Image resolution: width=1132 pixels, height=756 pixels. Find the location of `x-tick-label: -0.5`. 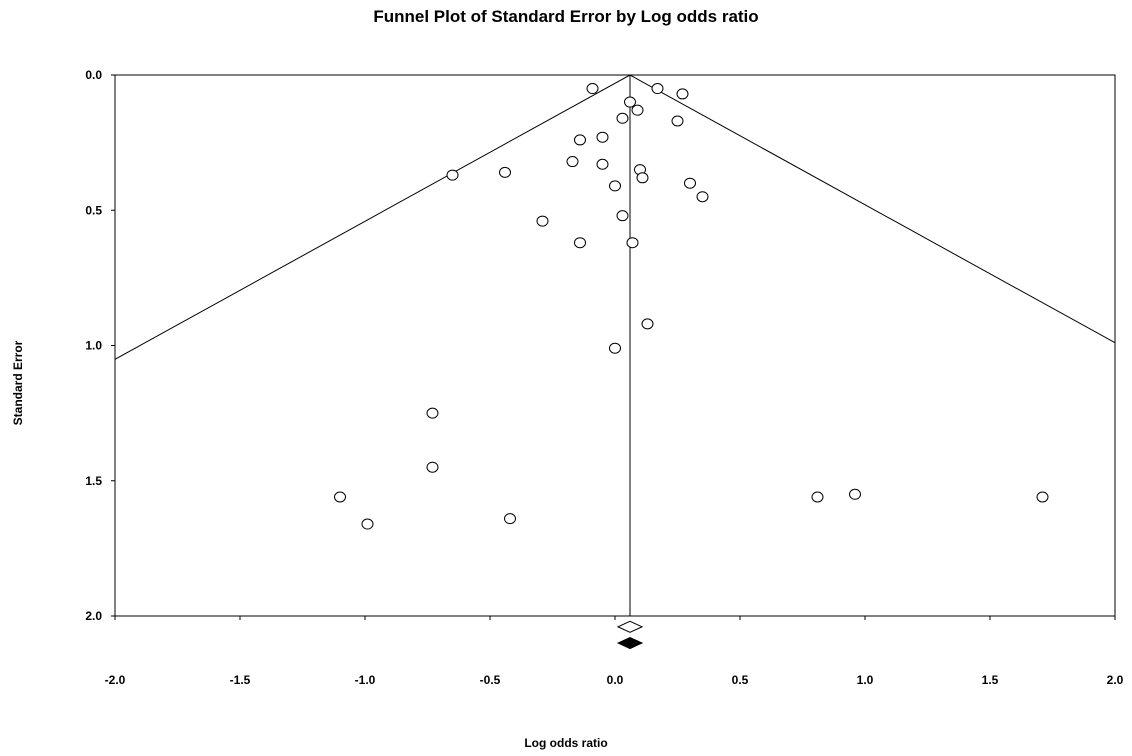

x-tick-label: -0.5 is located at coordinates (490, 680).